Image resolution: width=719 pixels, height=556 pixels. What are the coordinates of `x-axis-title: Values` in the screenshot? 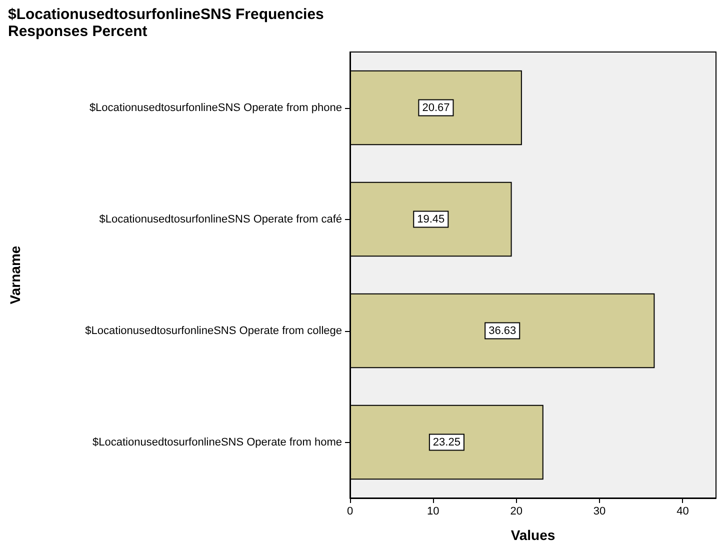 It's located at (533, 535).